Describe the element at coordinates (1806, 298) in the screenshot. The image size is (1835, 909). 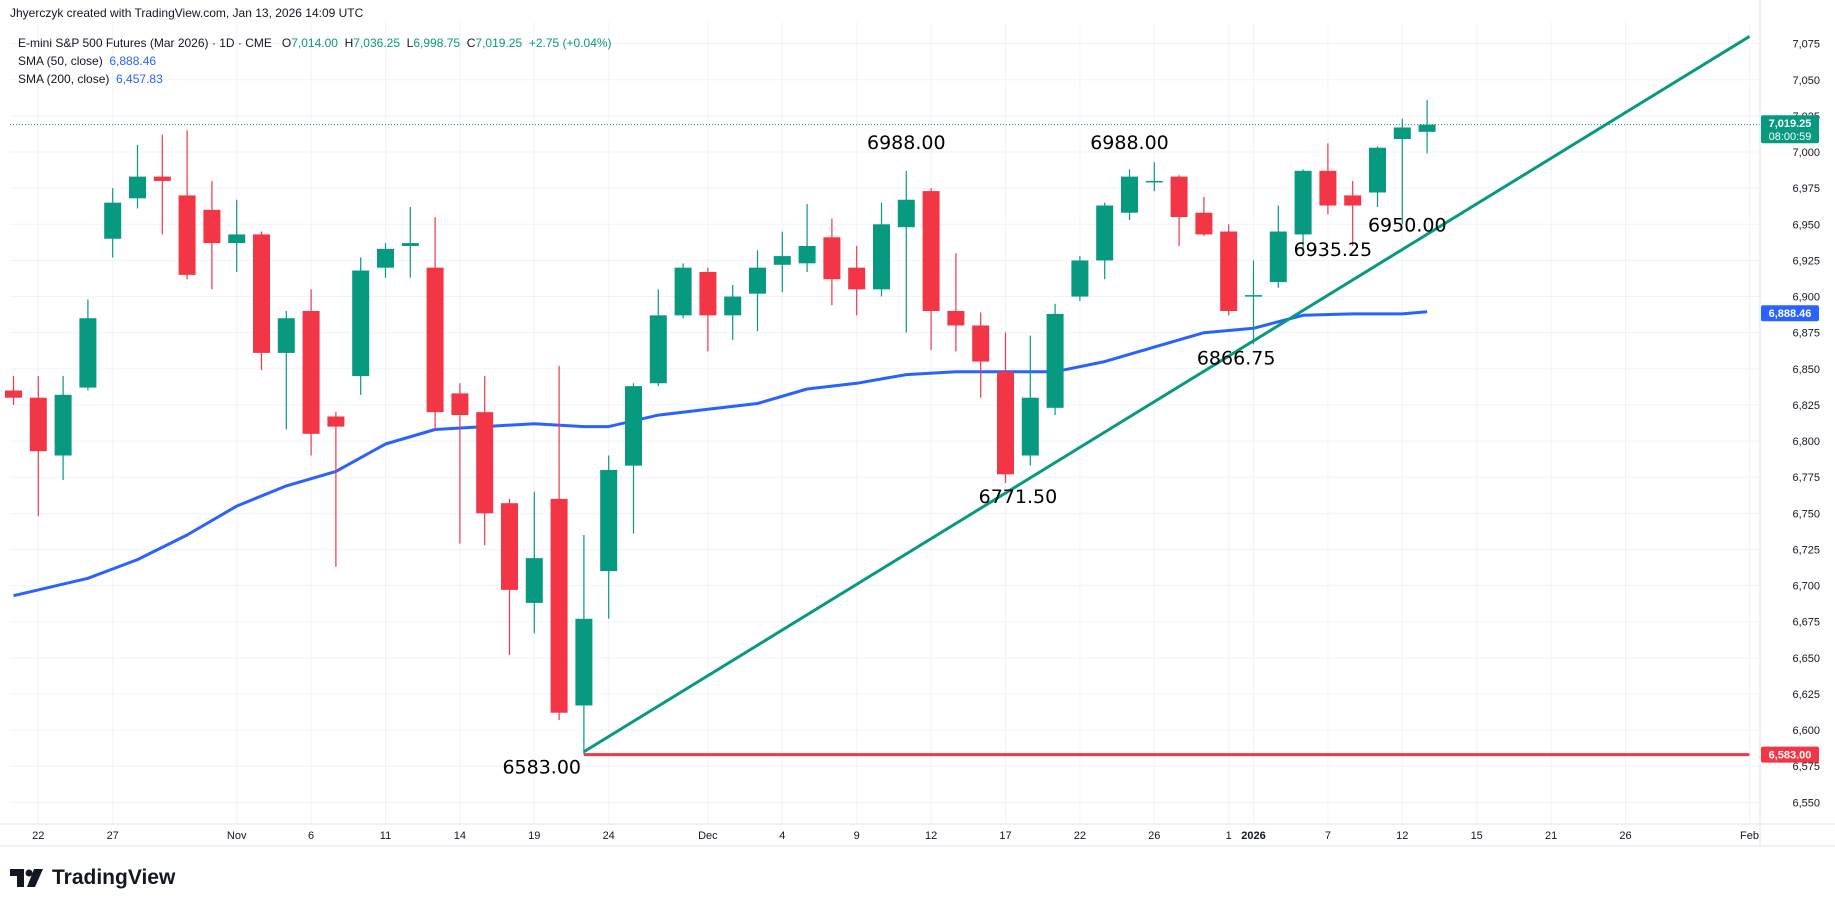
I see `price-tick-label: 6,900` at that location.